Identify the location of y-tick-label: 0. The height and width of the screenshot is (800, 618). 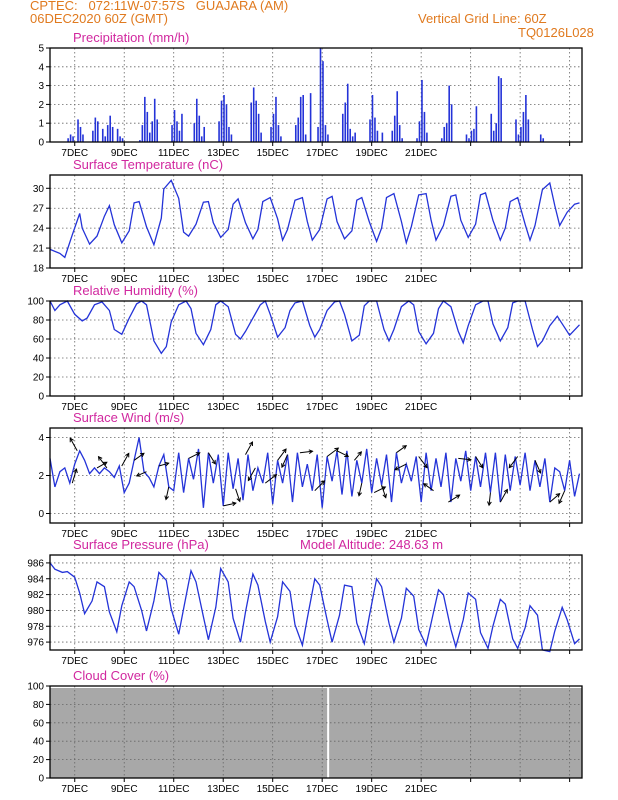
(41, 397).